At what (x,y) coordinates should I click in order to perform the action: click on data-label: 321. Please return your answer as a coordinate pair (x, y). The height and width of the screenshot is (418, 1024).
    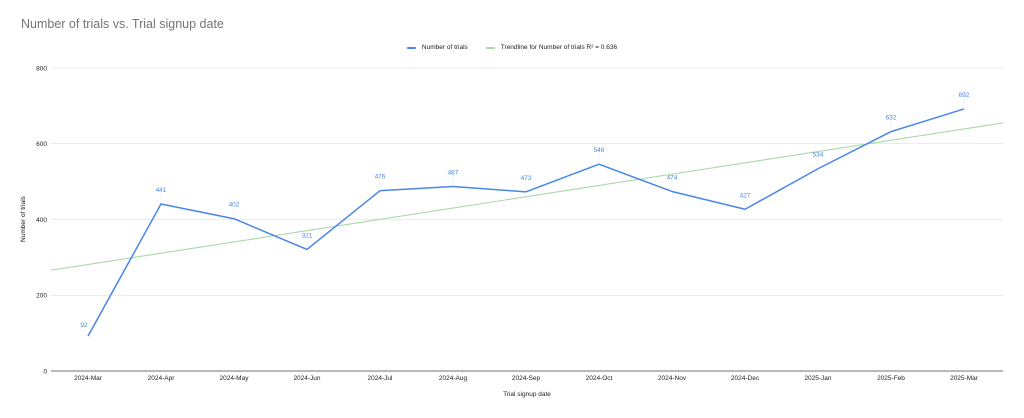
    Looking at the image, I should click on (307, 235).